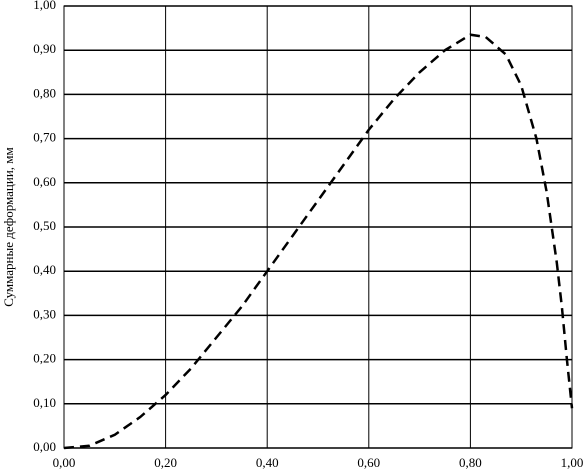 The image size is (587, 474). I want to click on x-tick-label: 0,40, so click(267, 462).